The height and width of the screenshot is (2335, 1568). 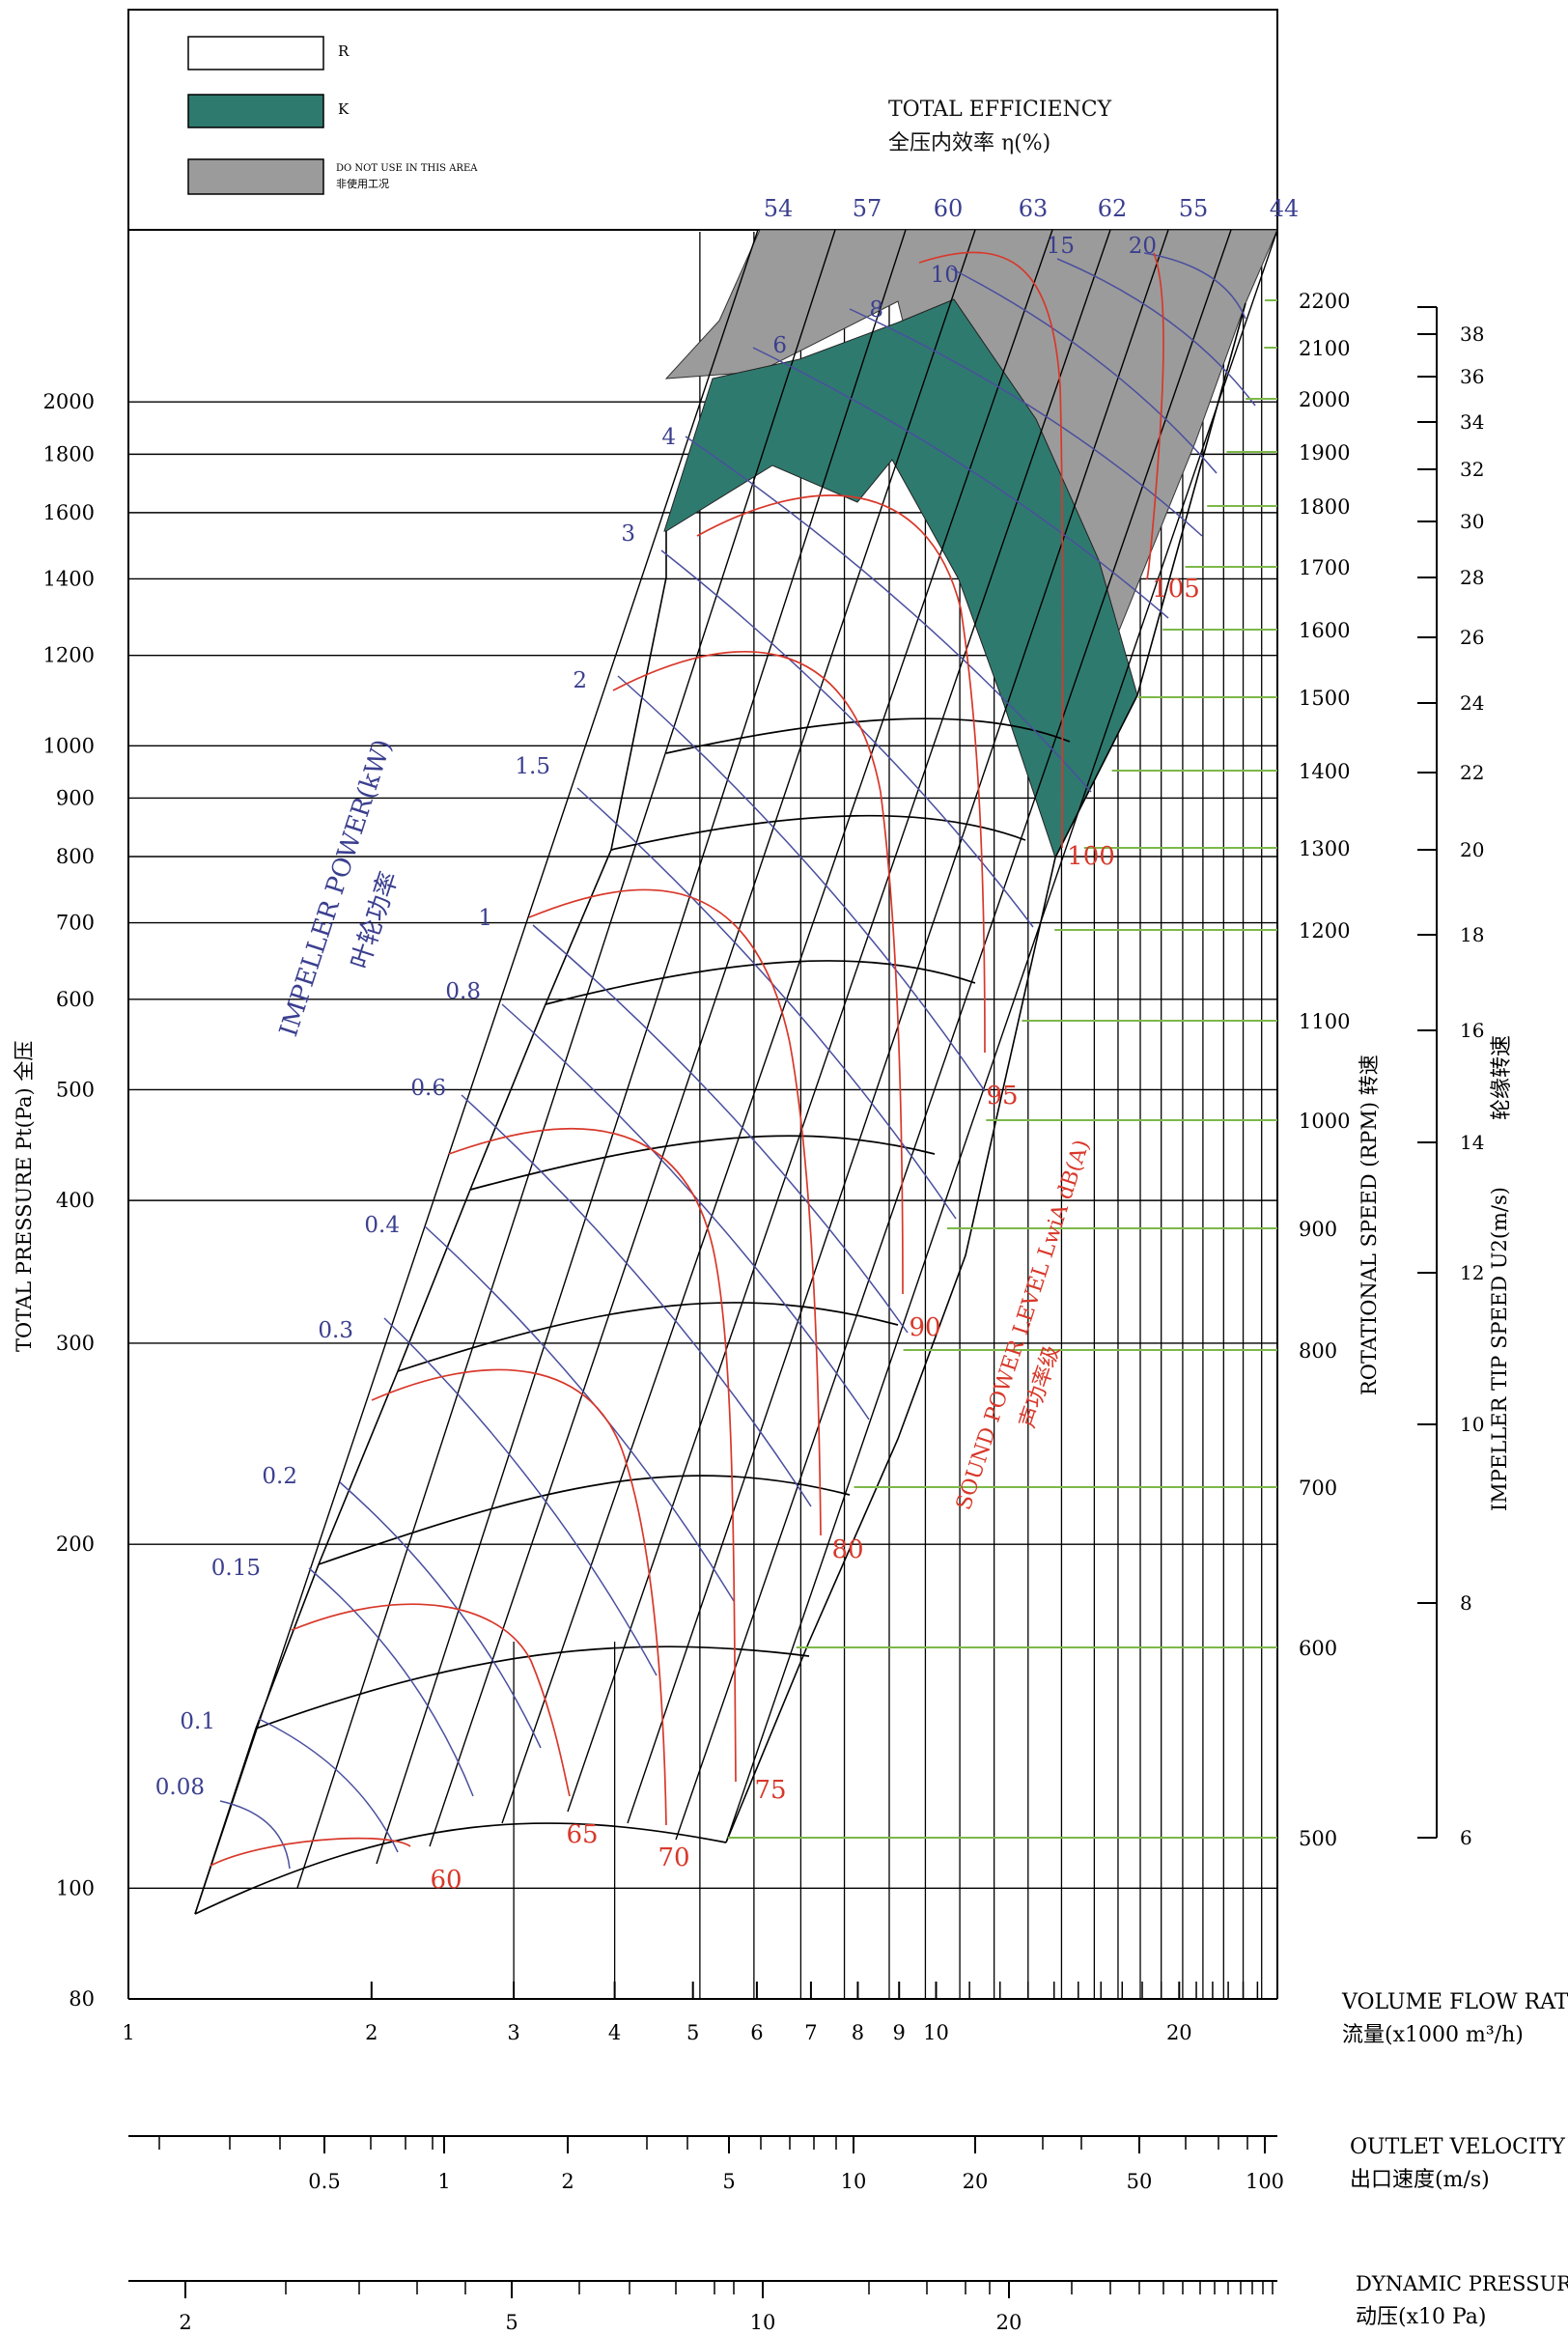 I want to click on x-axis-title: VOLUME FLOW RATE, so click(x=1455, y=2002).